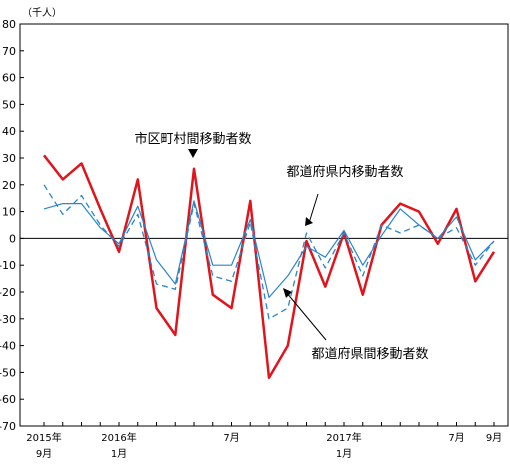 The image size is (510, 464). Describe the element at coordinates (9, 104) in the screenshot. I see `y-tick-label: 50` at that location.